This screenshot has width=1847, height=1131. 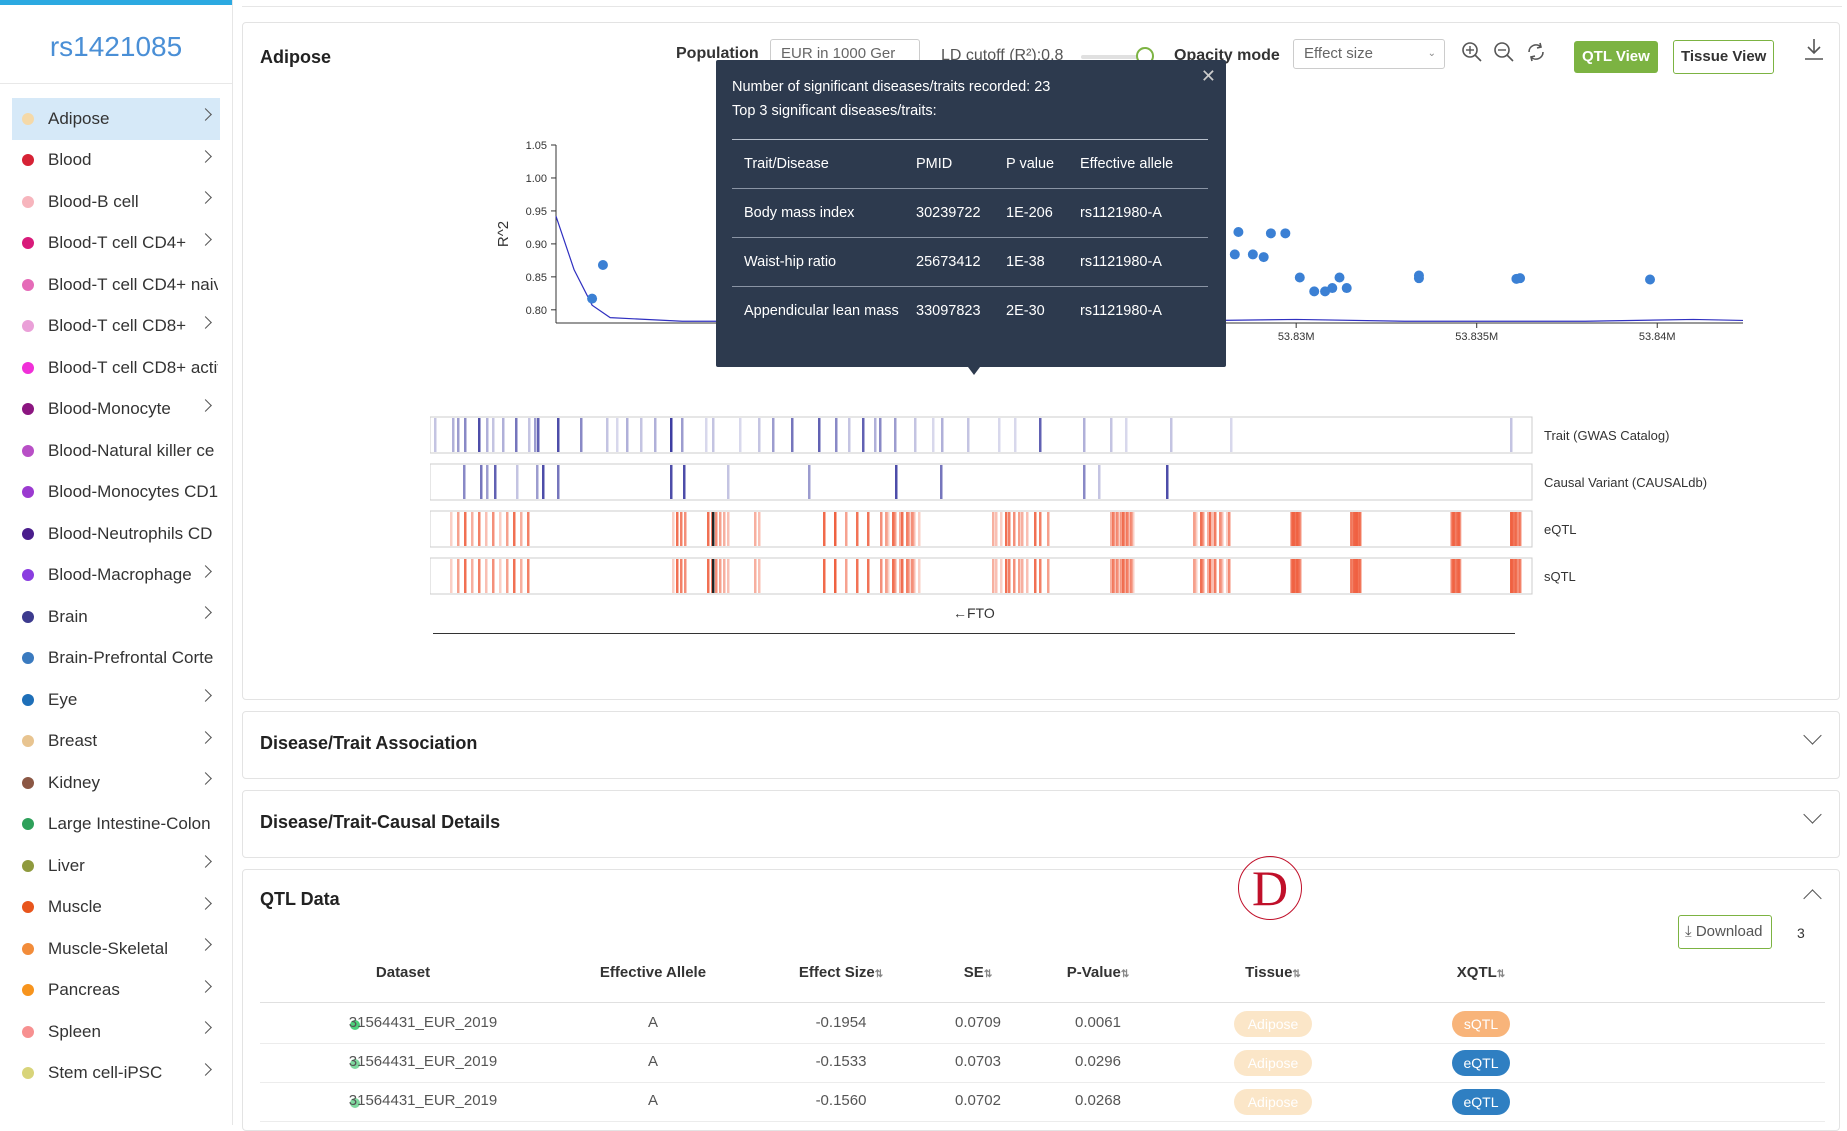 What do you see at coordinates (841, 972) in the screenshot?
I see `qtl-header-effect-size: Effect Size⇅` at bounding box center [841, 972].